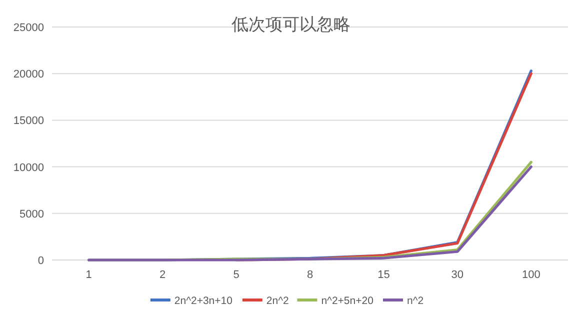 This screenshot has height=323, width=582. I want to click on x-tick-label: 15, so click(384, 275).